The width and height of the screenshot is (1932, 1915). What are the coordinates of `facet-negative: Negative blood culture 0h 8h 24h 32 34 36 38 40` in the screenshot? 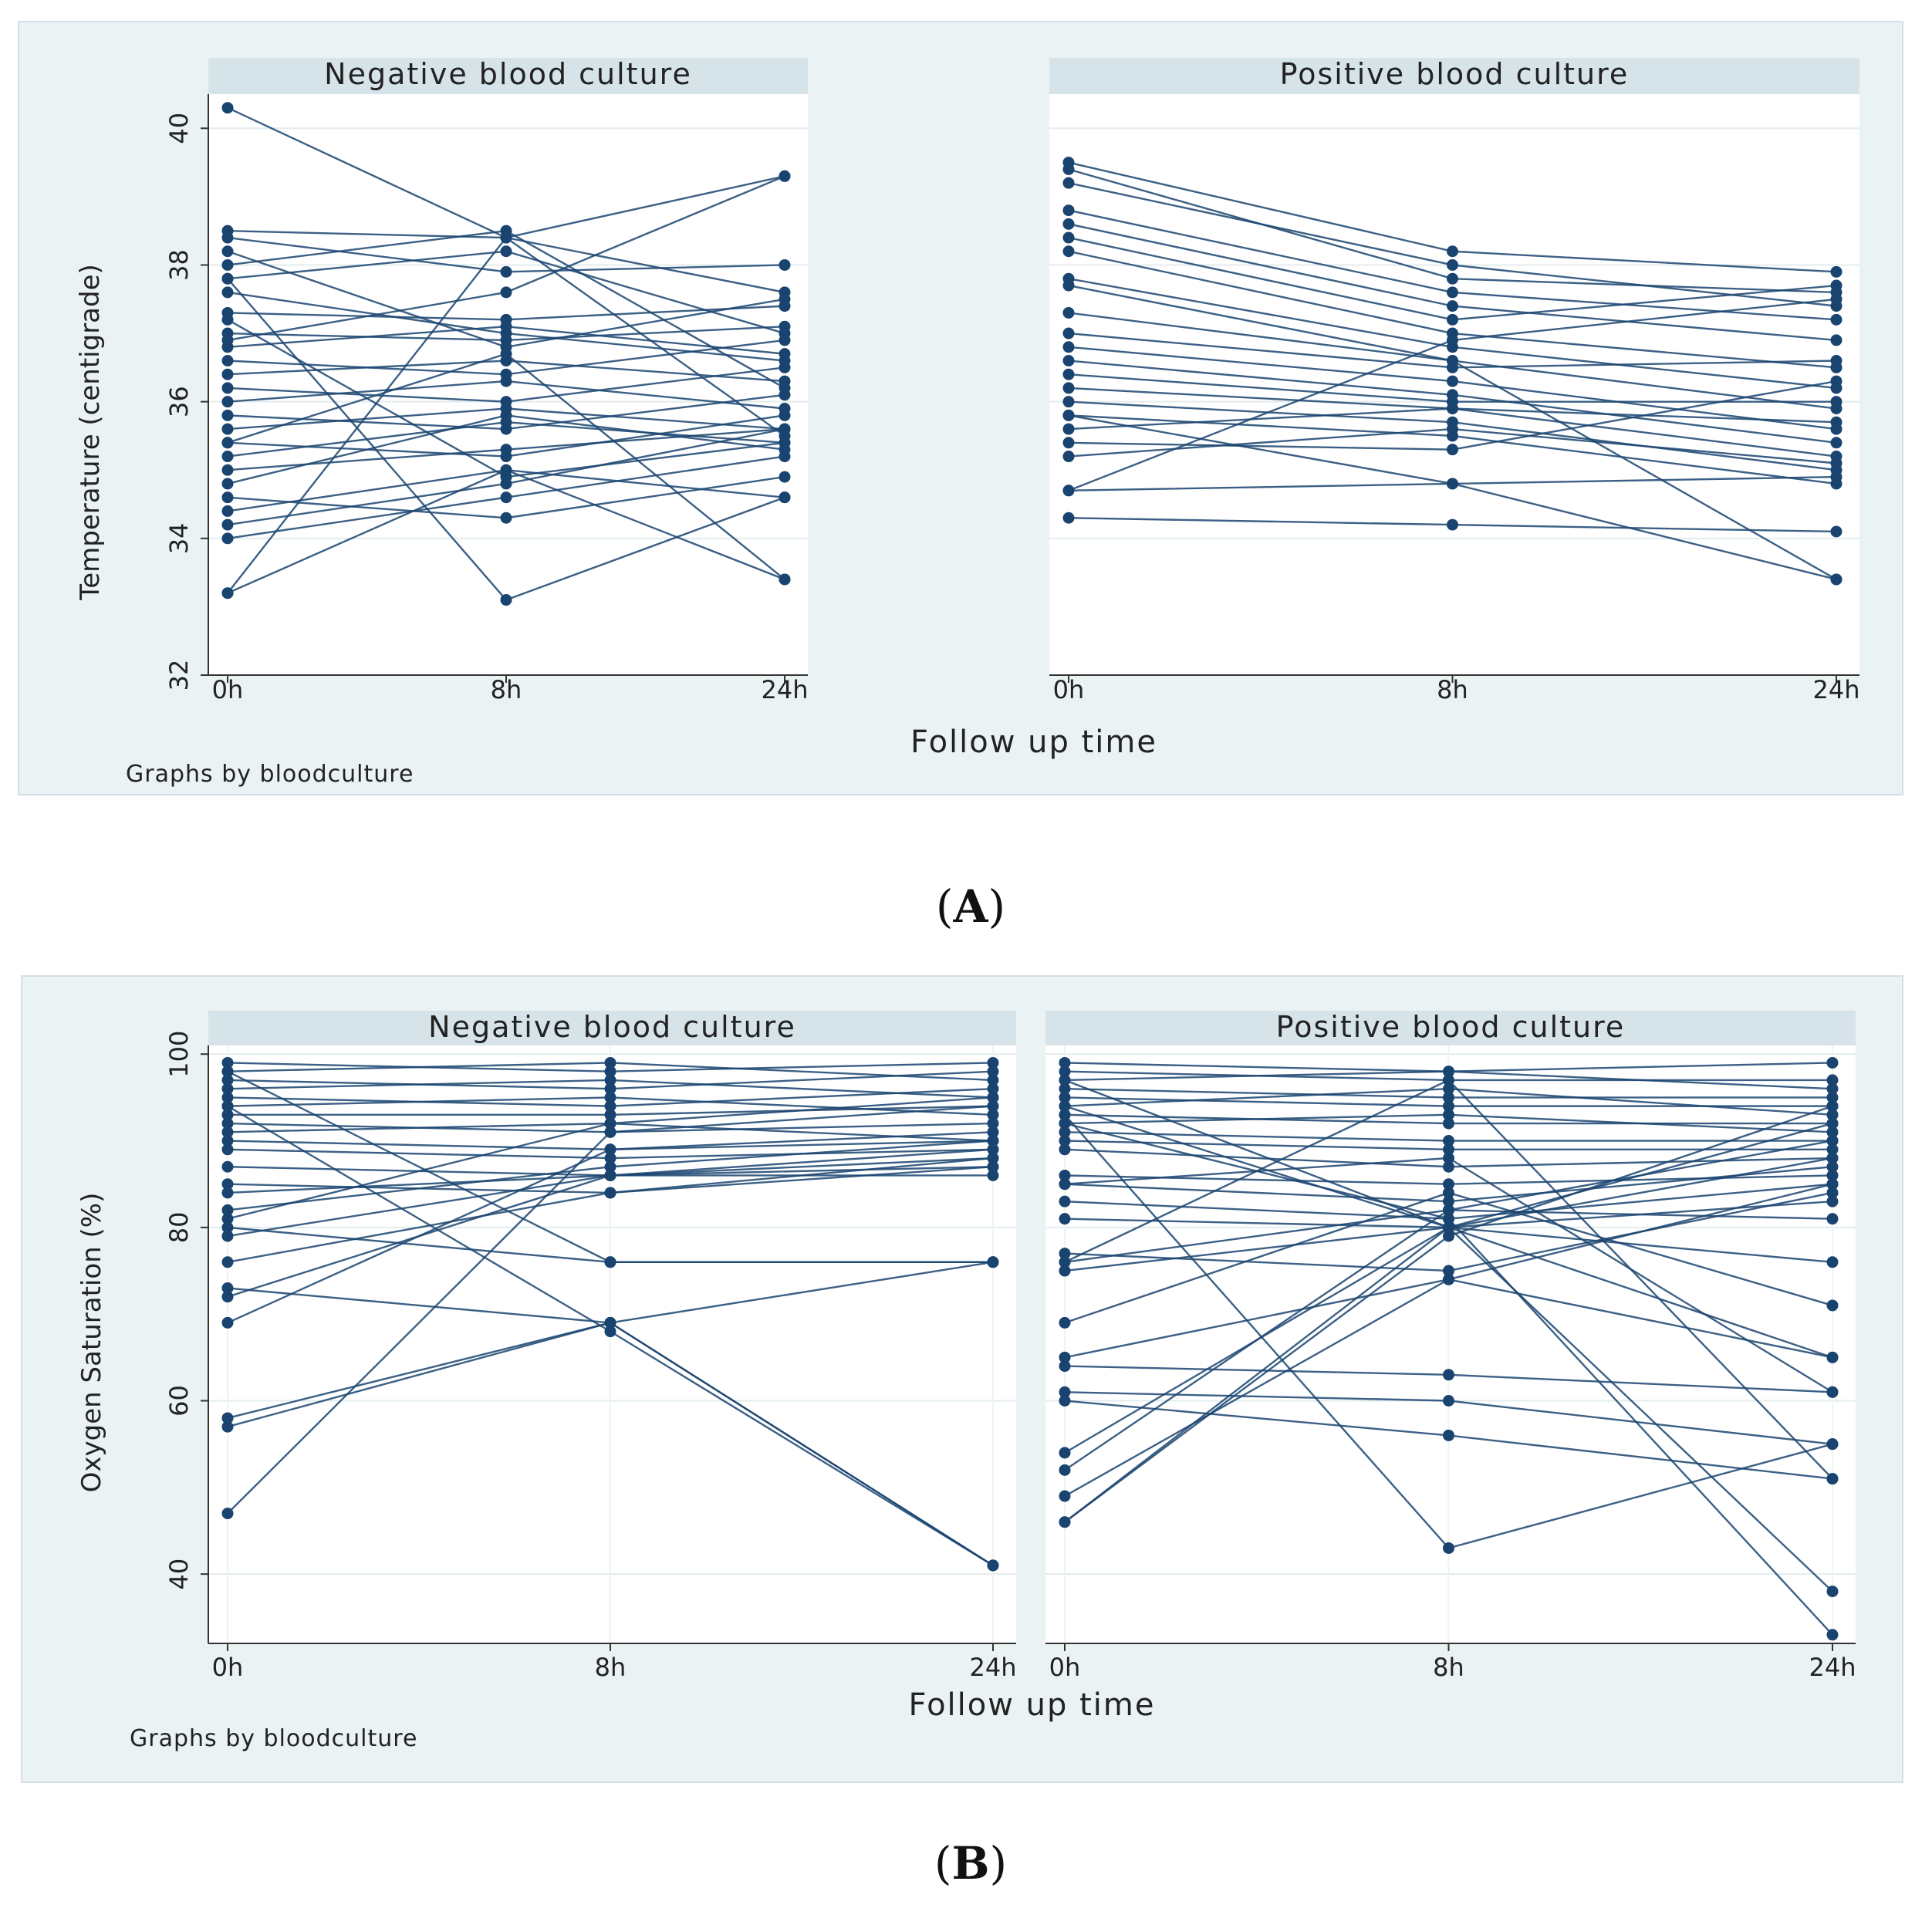 It's located at (486, 380).